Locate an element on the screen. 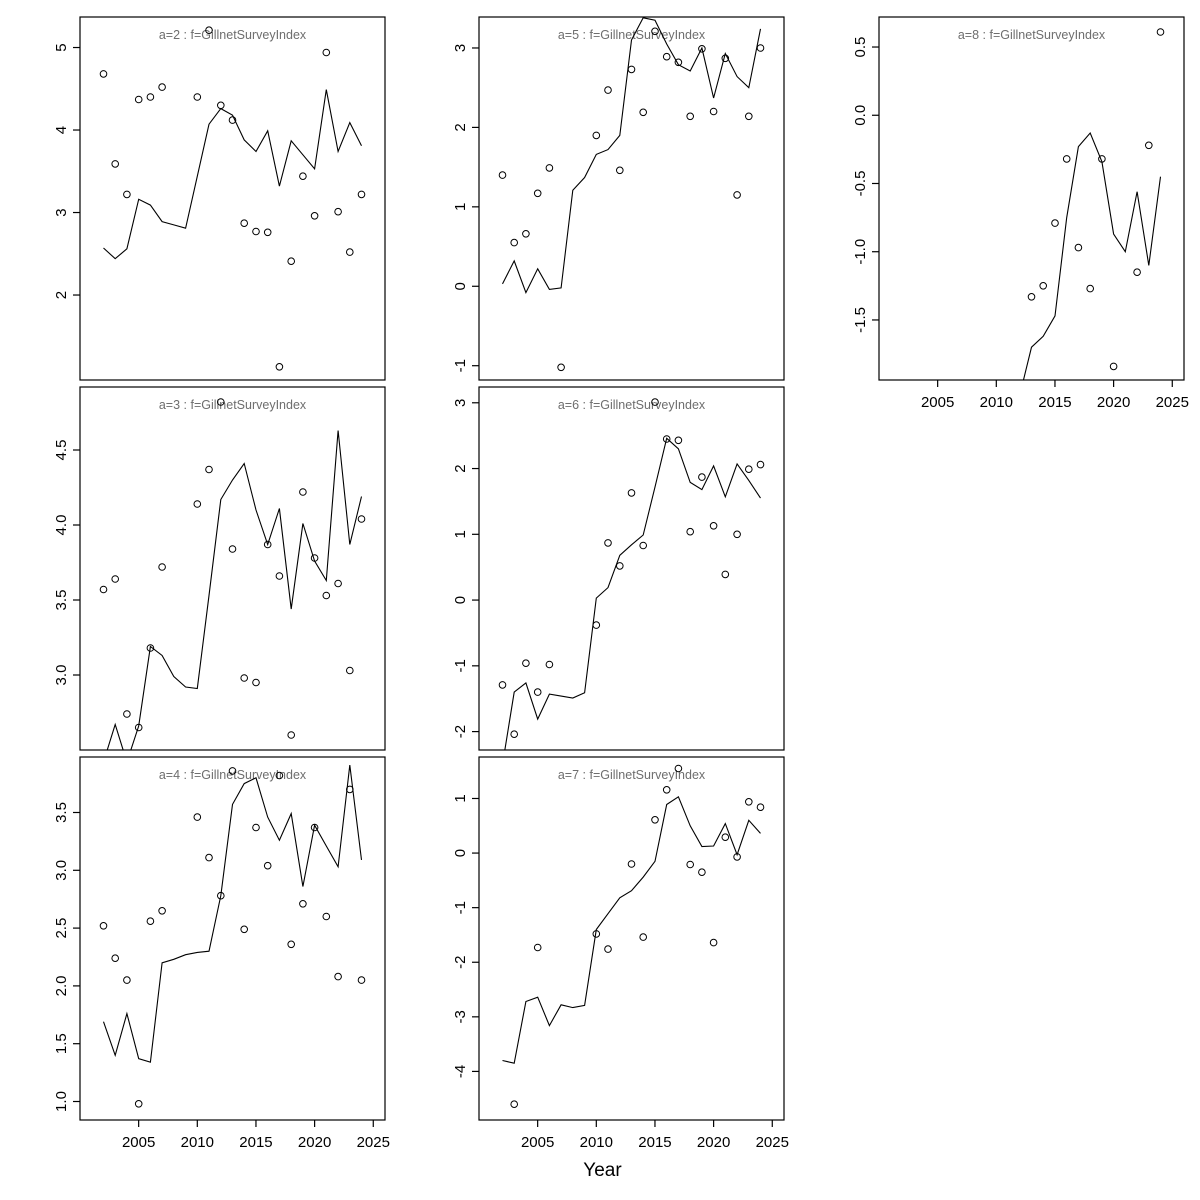 The height and width of the screenshot is (1200, 1200). panel-a5: a=5 : f=GillnetSurveyIndex -1 0 1 2 3 is located at coordinates (618, 198).